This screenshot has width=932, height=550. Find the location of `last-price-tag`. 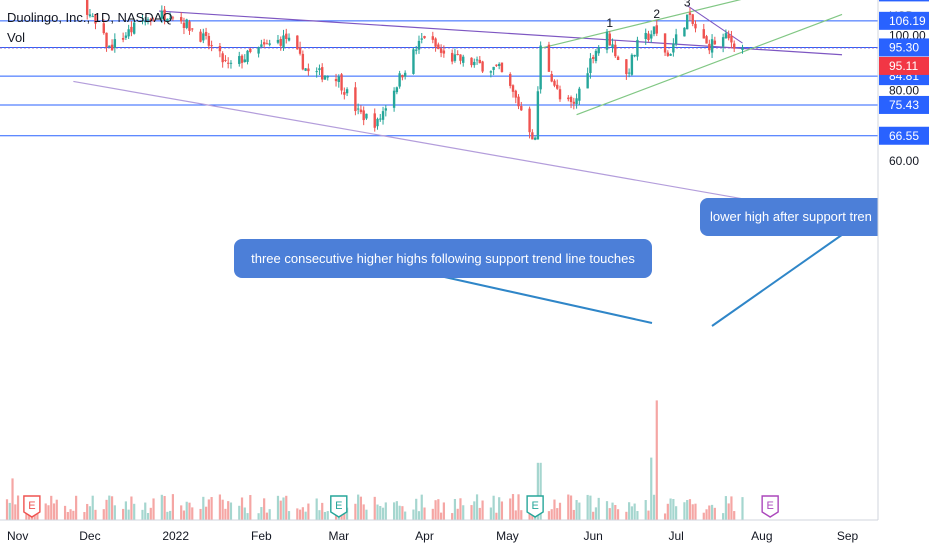

last-price-tag is located at coordinates (904, 65).